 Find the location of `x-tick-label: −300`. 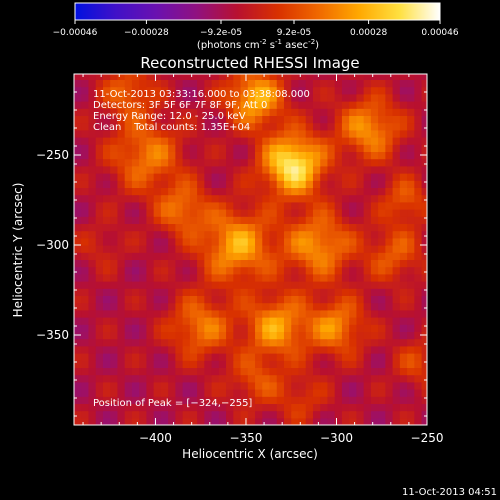

x-tick-label: −300 is located at coordinates (336, 438).